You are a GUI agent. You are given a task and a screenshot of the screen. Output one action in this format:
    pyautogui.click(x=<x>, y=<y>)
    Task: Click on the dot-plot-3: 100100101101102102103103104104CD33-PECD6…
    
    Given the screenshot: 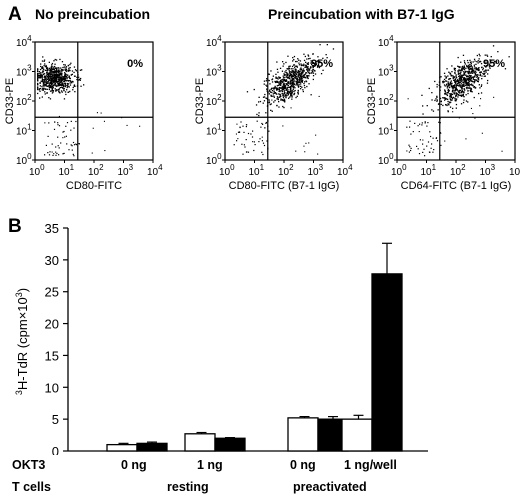 What is the action you would take?
    pyautogui.click(x=443, y=113)
    